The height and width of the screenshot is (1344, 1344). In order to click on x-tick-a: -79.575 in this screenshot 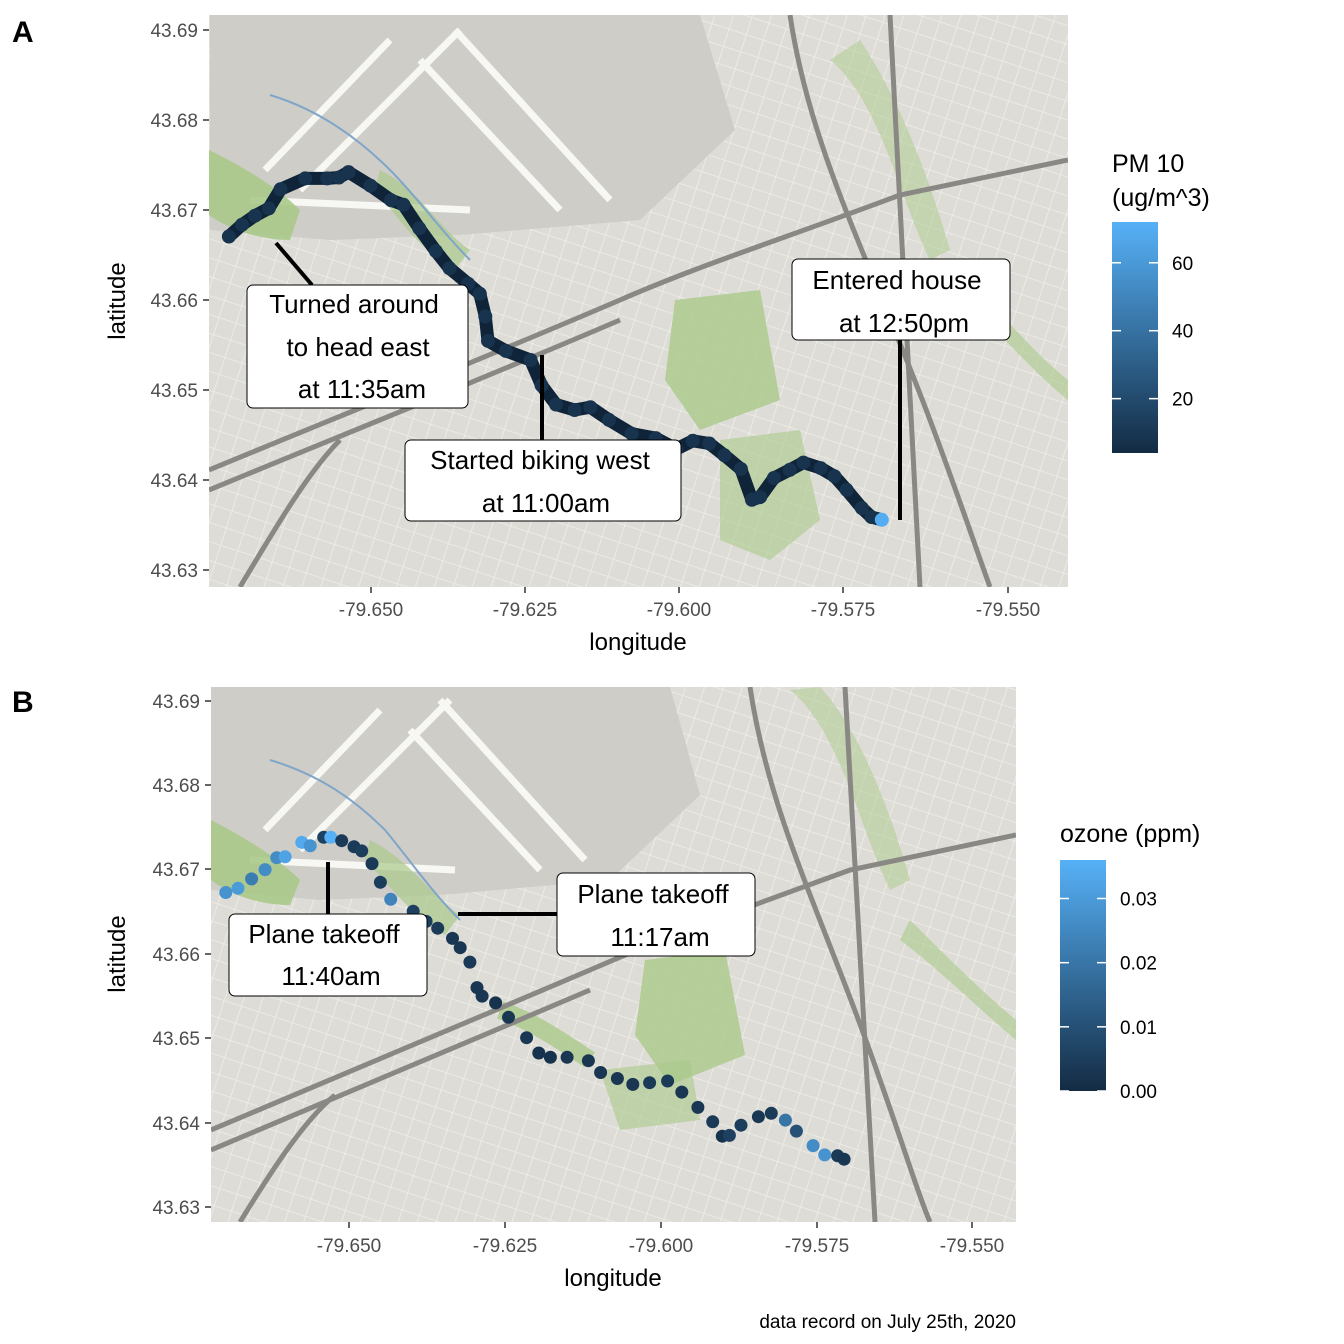, I will do `click(843, 604)`.